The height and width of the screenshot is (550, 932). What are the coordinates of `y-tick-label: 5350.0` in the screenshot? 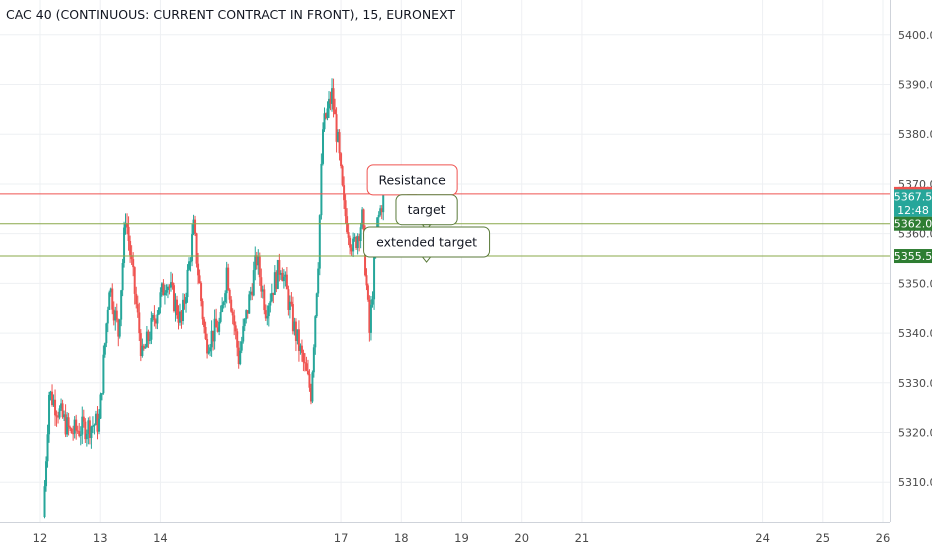 It's located at (915, 283).